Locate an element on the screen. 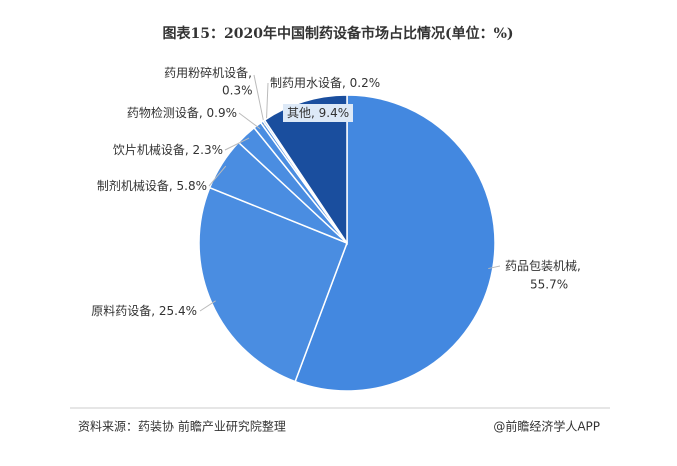 The height and width of the screenshot is (466, 677). value-label: 0.9% is located at coordinates (222, 113).